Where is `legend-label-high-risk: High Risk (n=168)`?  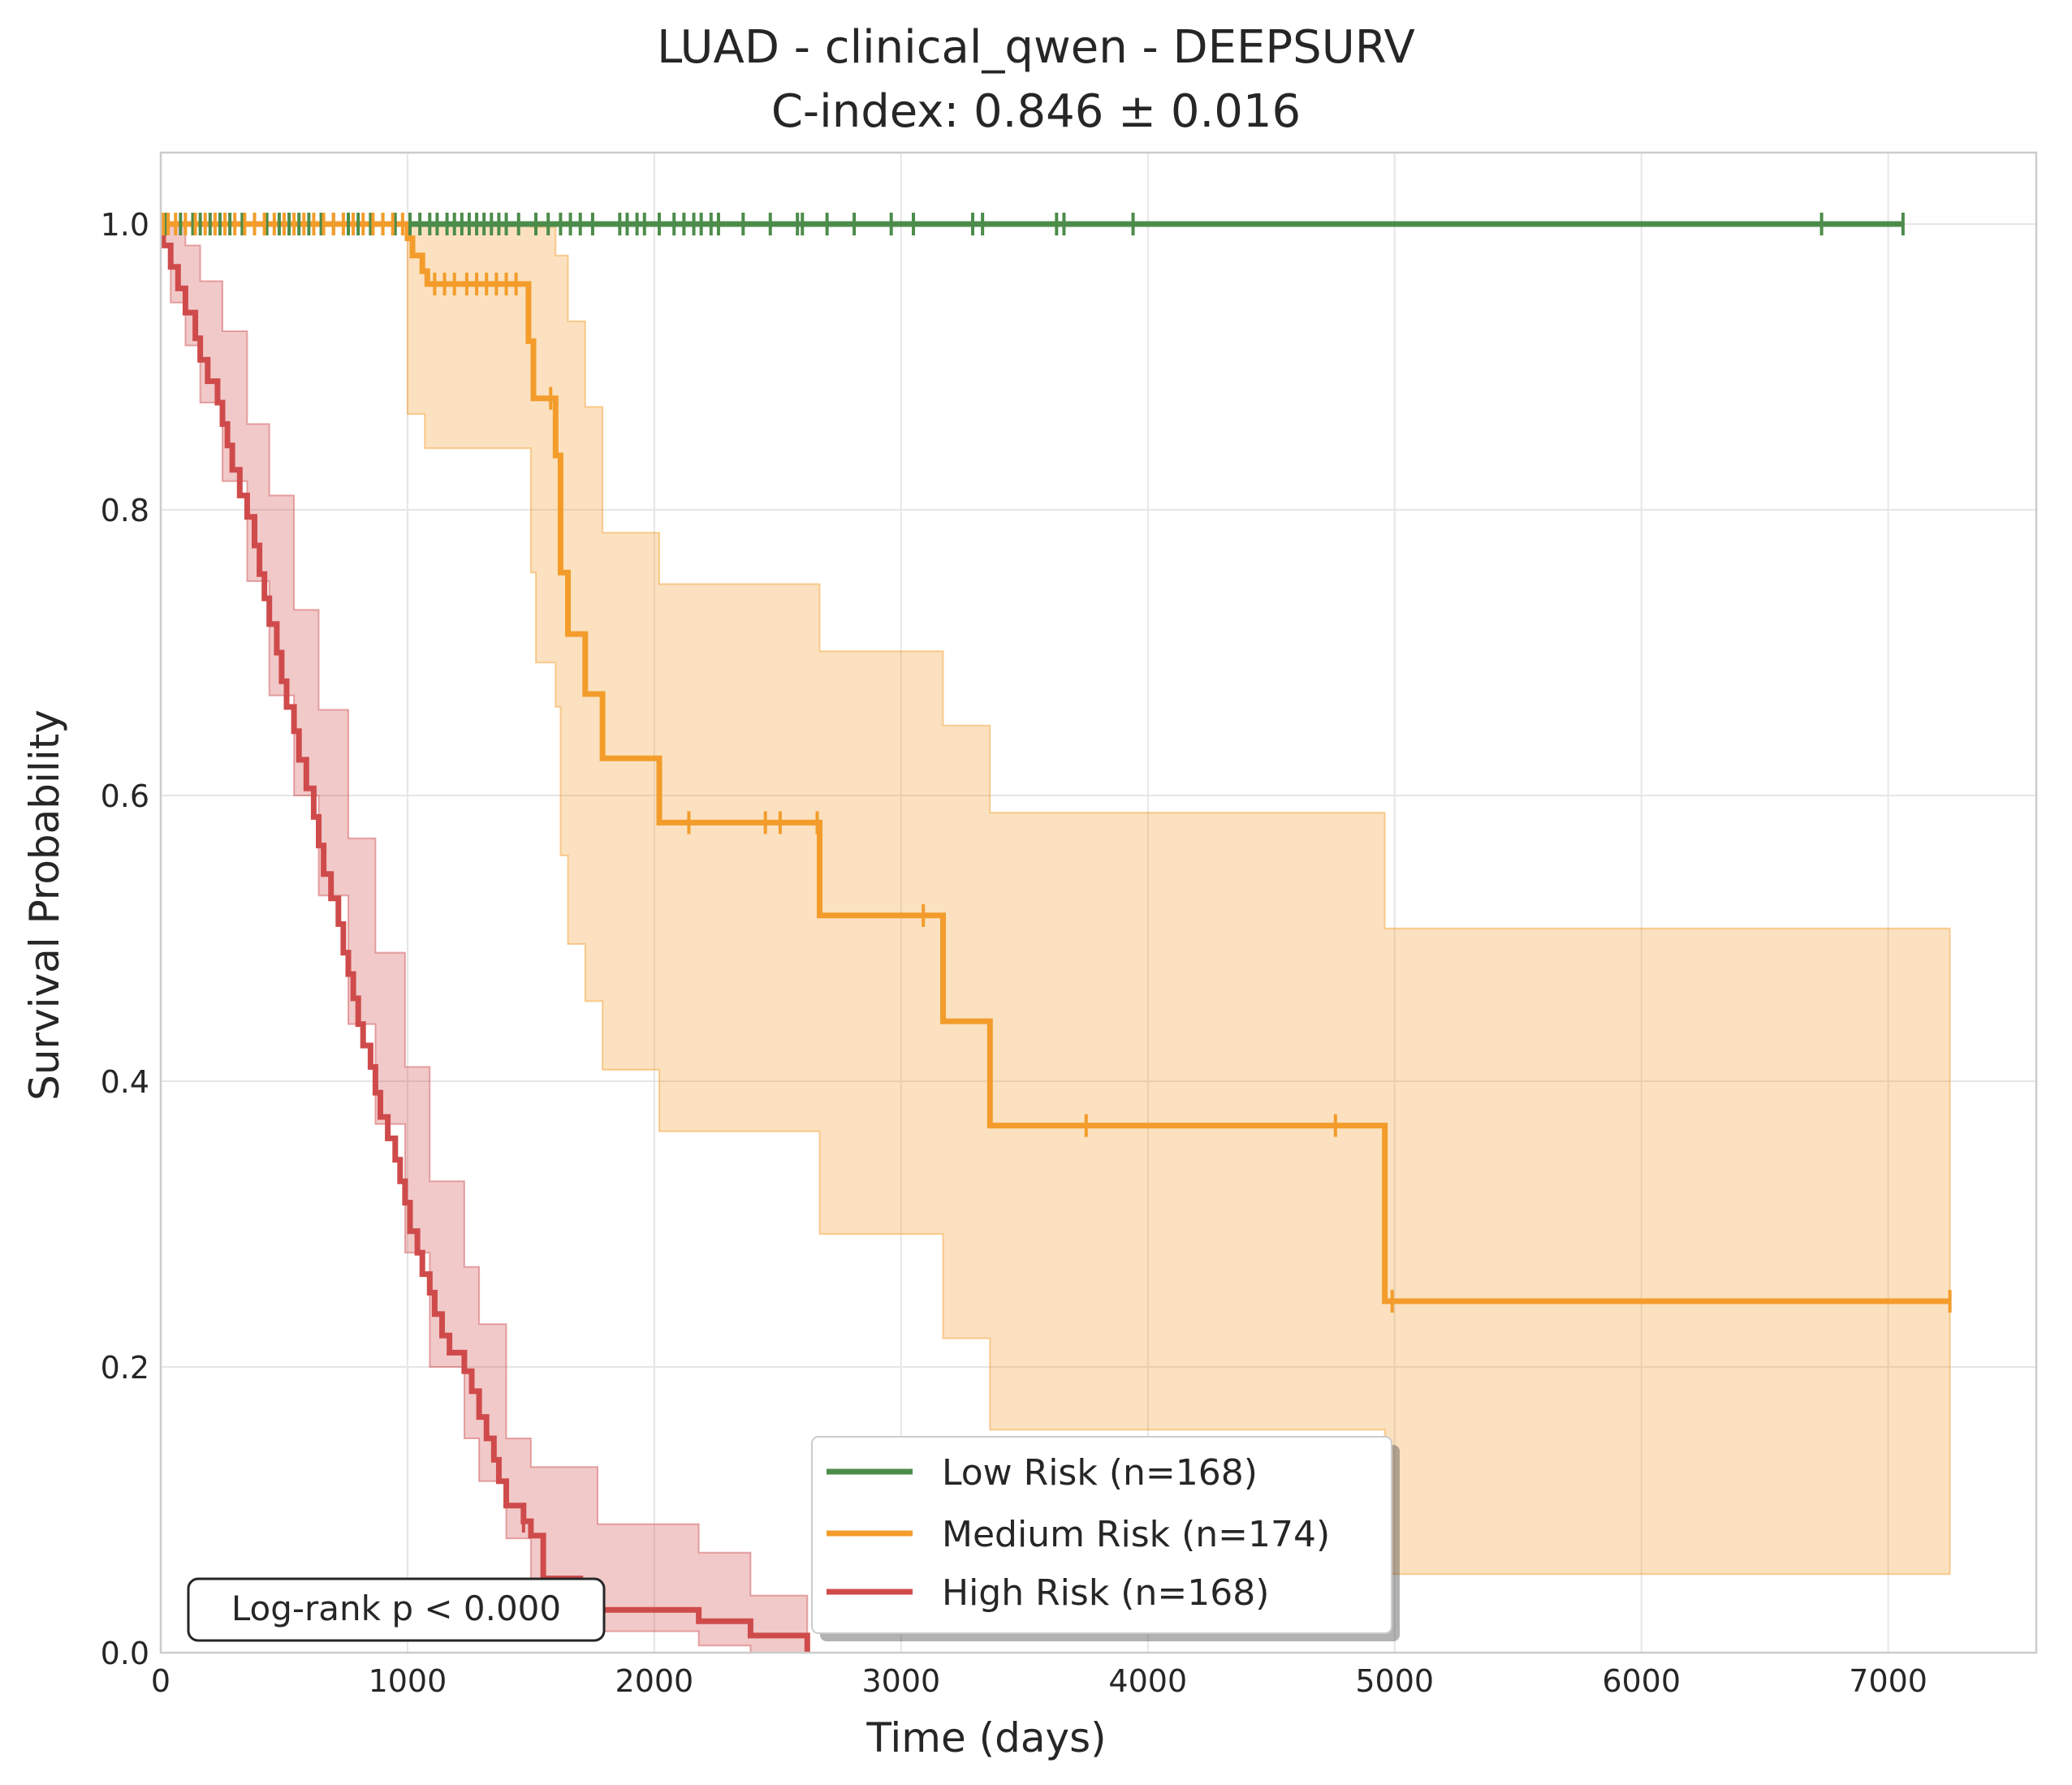 legend-label-high-risk: High Risk (n=168) is located at coordinates (1105, 1593).